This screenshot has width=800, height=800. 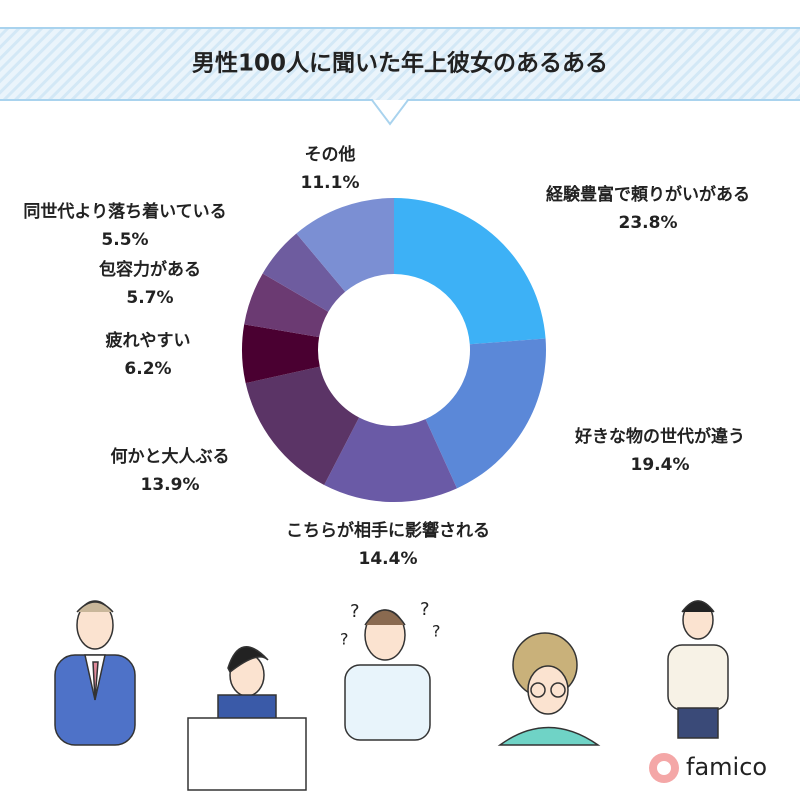 I want to click on brand-icon-inner, so click(x=664, y=768).